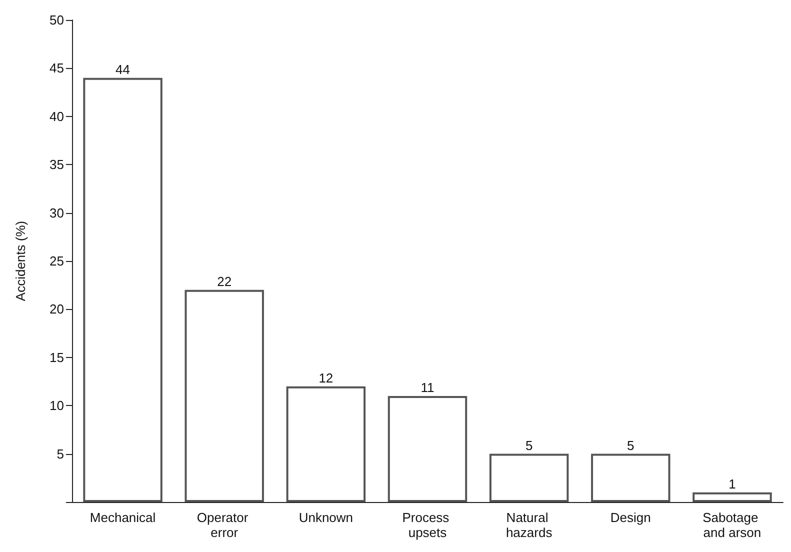  I want to click on y-tick-label: 20, so click(57, 309).